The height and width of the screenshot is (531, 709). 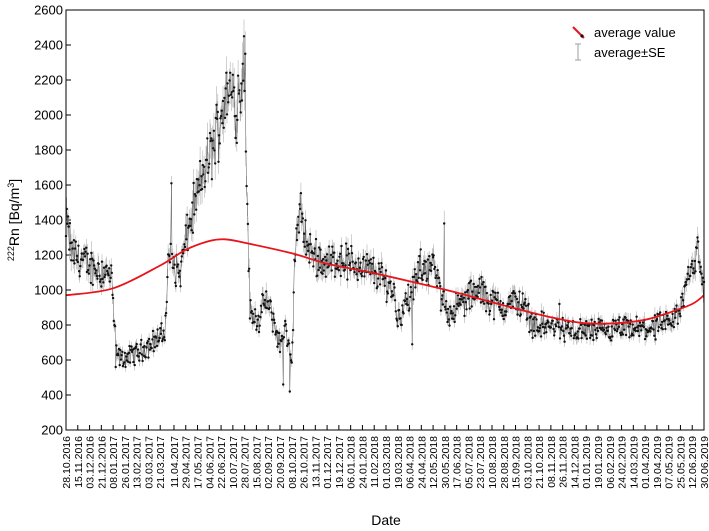 I want to click on x-tick-label: 11.02.2018, so click(x=375, y=462).